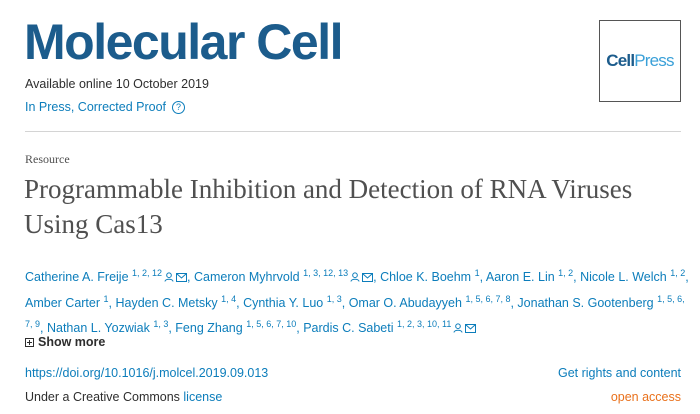 The width and height of the screenshot is (700, 414). I want to click on author-name: Omar O. Abudayyeh, so click(405, 303).